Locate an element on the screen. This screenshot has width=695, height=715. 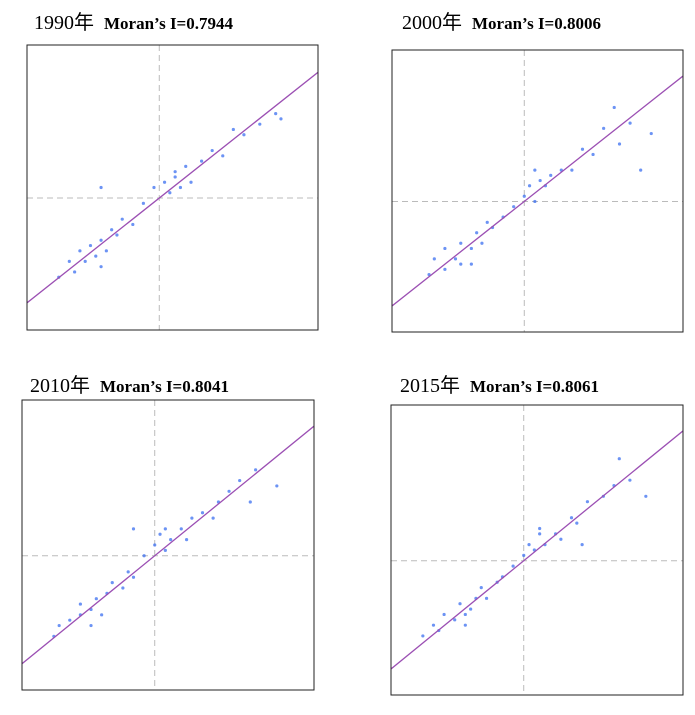
morans-i: Moran’s I=0.7944 is located at coordinates (168, 23).